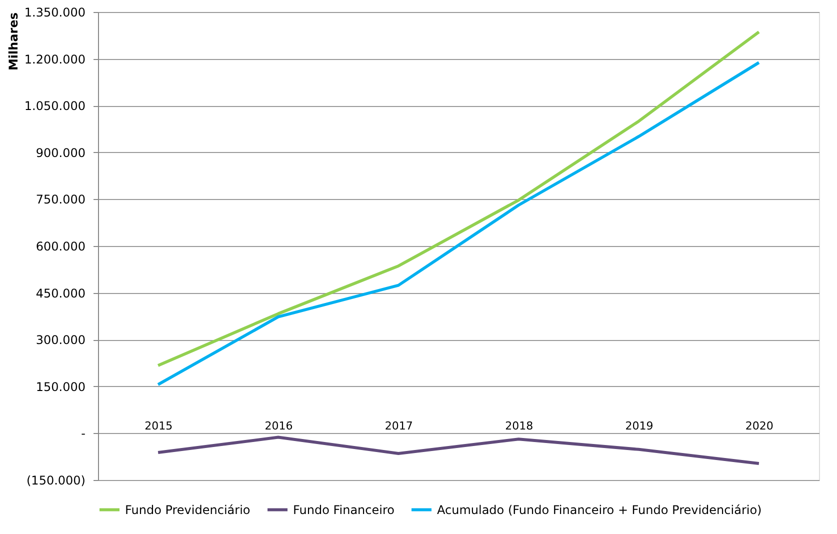 Image resolution: width=837 pixels, height=534 pixels. Describe the element at coordinates (61, 199) in the screenshot. I see `y-tick-label: 750.000` at that location.